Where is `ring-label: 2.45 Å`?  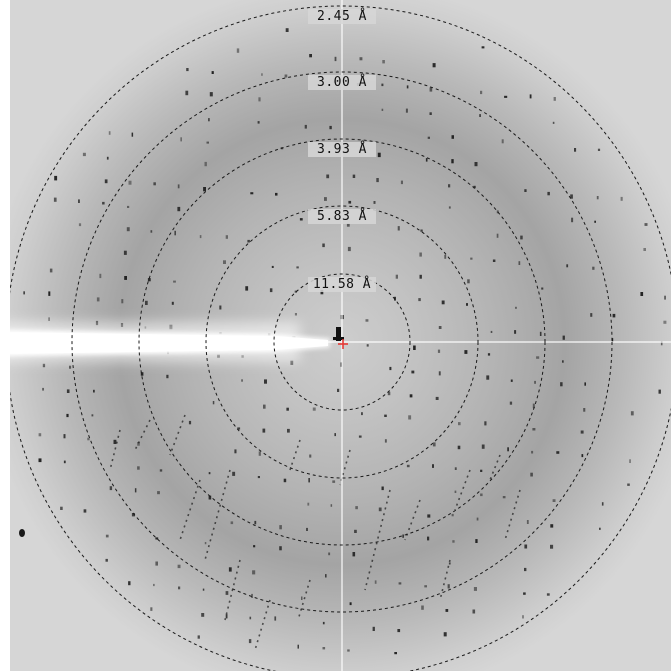
ring-label: 2.45 Å is located at coordinates (342, 16).